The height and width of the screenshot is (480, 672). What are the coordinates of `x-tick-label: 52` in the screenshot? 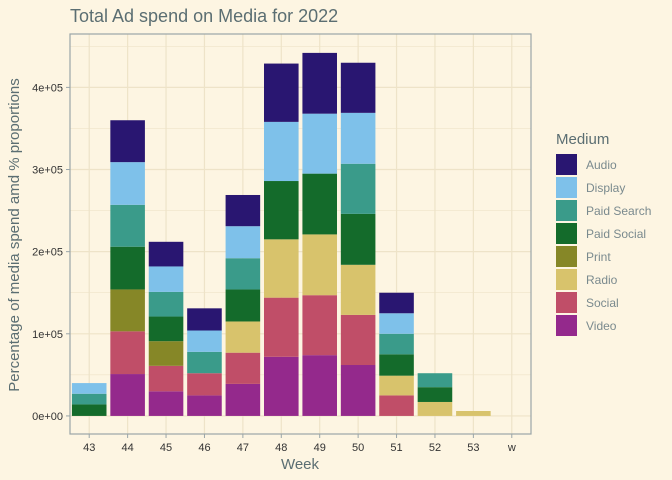 It's located at (435, 448).